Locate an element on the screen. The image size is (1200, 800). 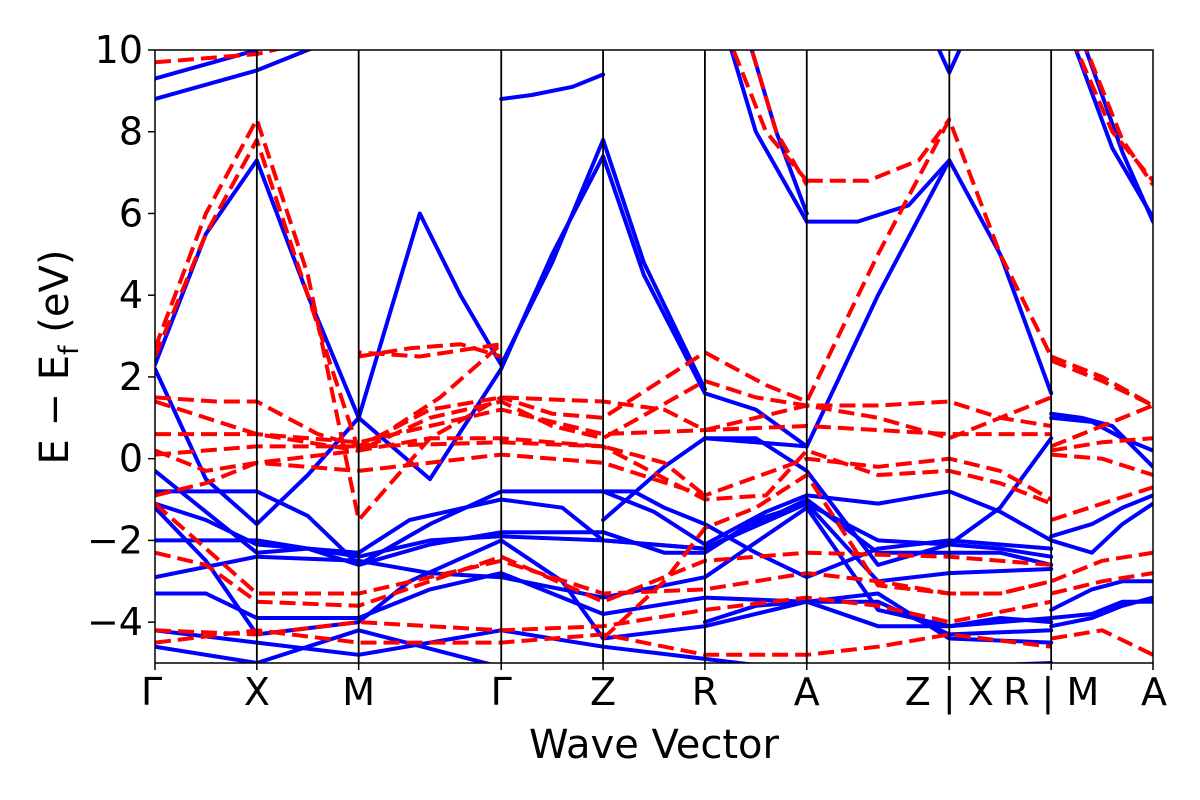
x-tick-label: R is located at coordinates (705, 692).